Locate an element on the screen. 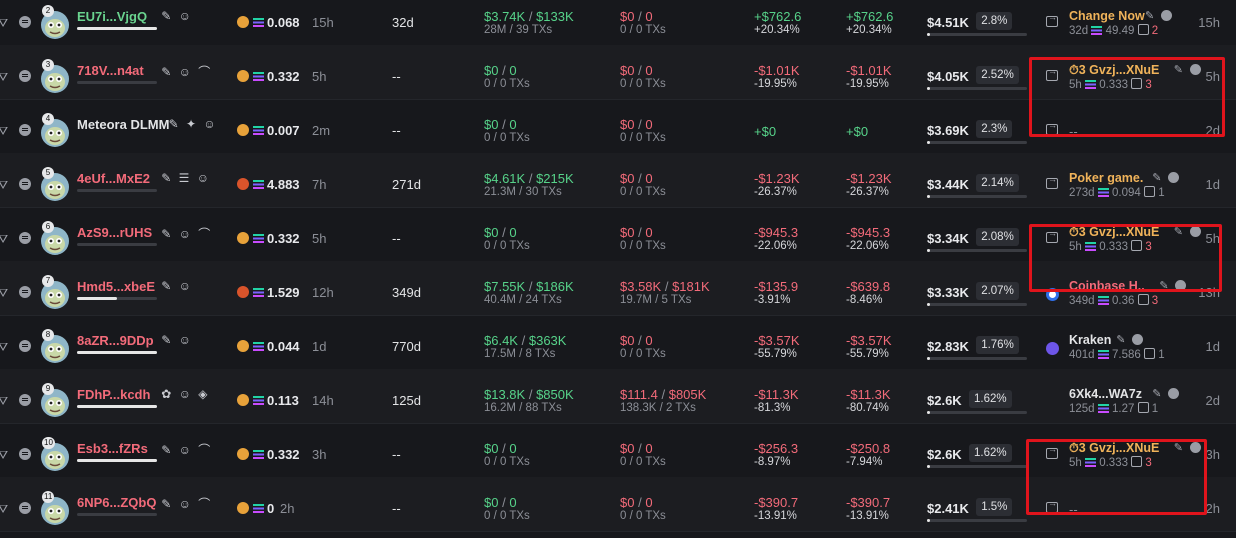 This screenshot has width=1236, height=538. sol-balance: 0.332 is located at coordinates (283, 76).